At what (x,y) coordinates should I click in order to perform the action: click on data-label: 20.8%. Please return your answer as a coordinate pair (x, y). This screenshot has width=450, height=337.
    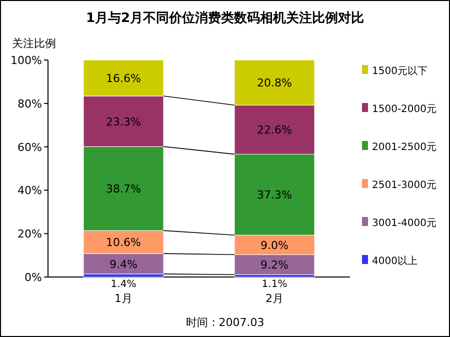
    Looking at the image, I should click on (274, 83).